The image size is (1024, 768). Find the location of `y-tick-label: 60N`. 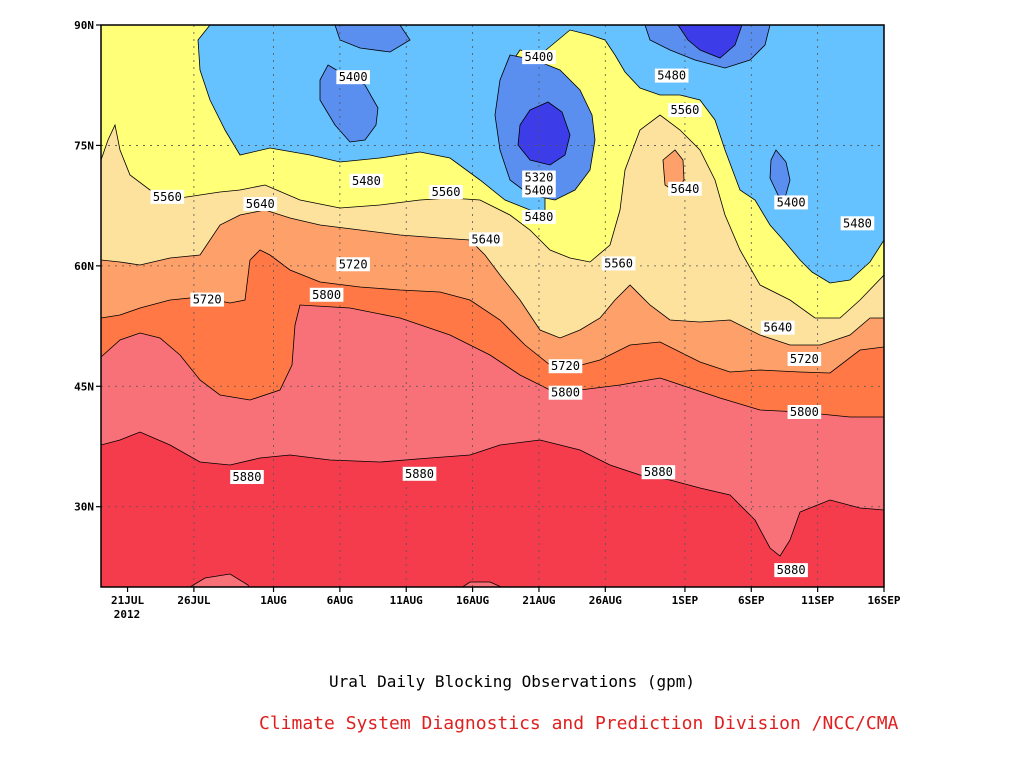

y-tick-label: 60N is located at coordinates (84, 266).